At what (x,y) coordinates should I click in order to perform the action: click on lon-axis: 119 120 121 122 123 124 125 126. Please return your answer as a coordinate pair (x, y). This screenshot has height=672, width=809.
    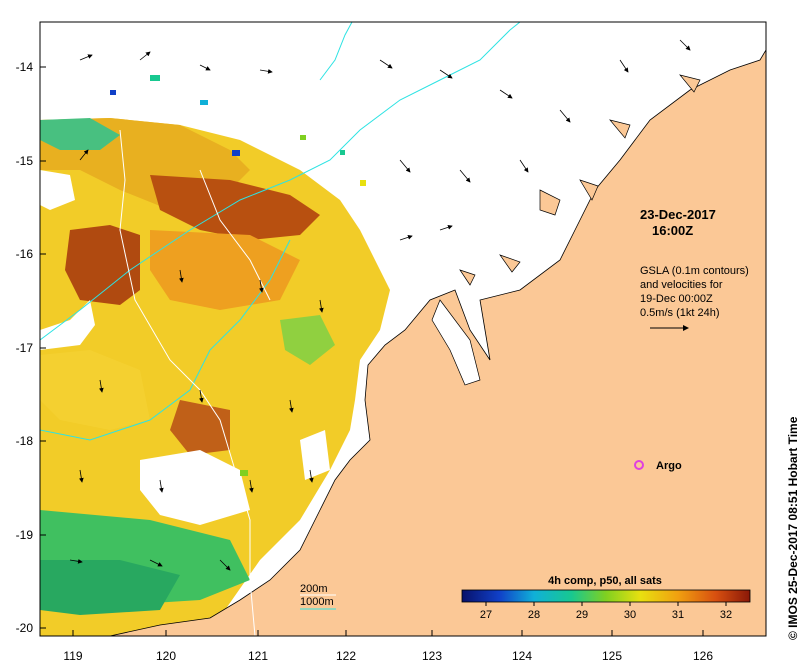
    Looking at the image, I should click on (388, 646).